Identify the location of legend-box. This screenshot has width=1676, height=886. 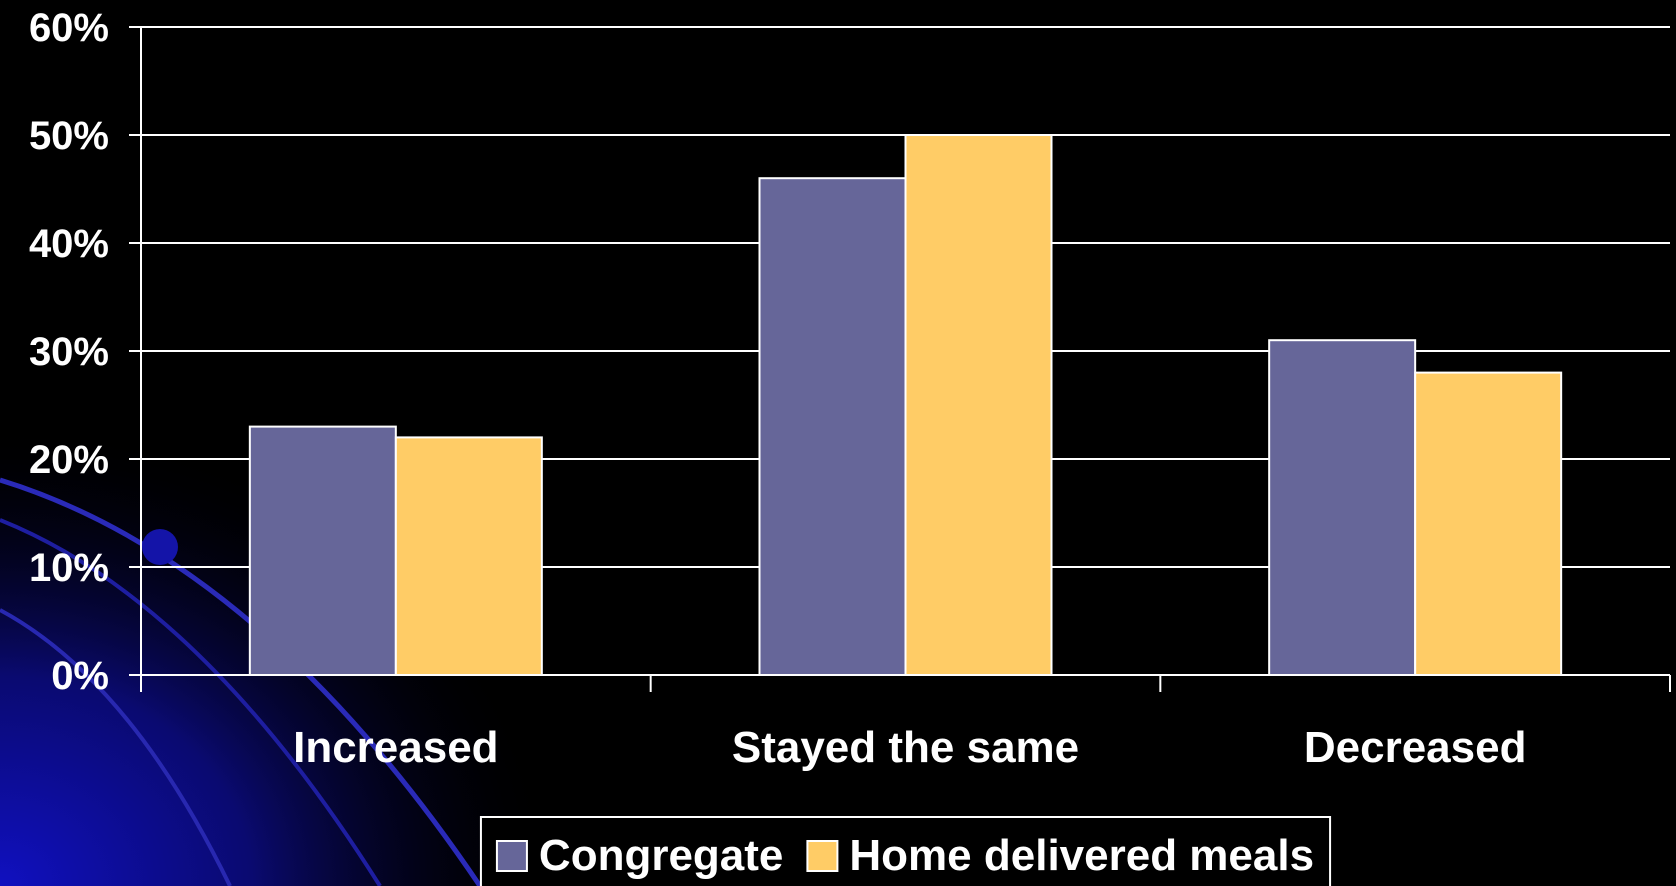
(905, 851).